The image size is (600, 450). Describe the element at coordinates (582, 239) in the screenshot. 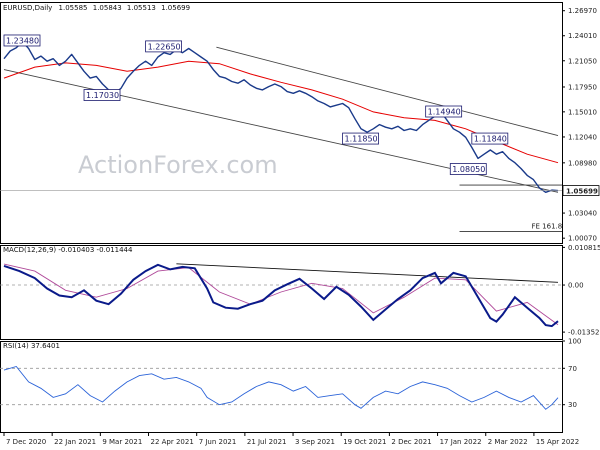

I see `price-tick-9: 1.00070` at that location.